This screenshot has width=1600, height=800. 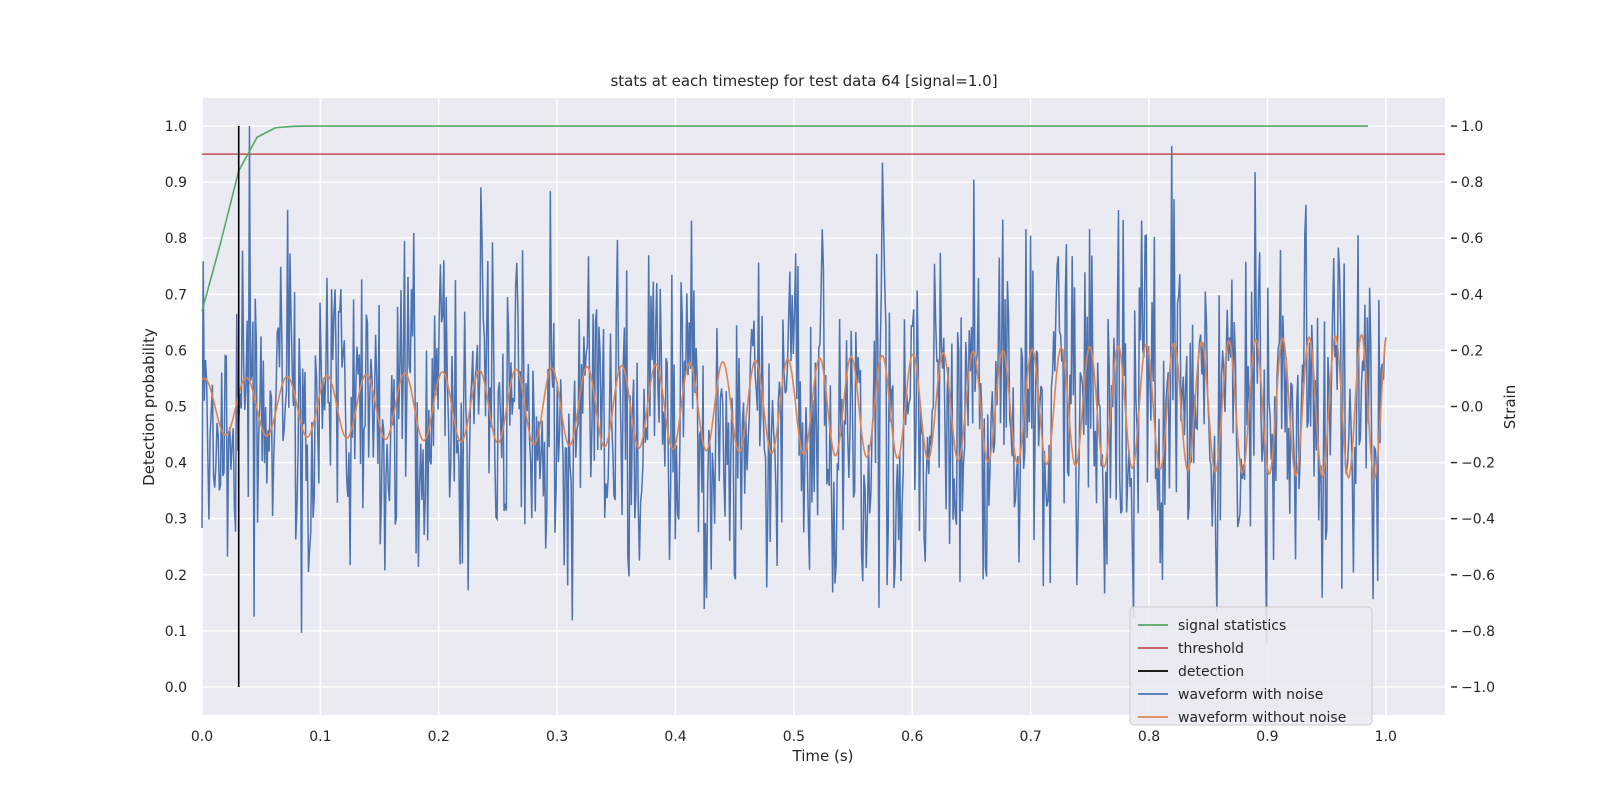 I want to click on y-tick-label-right: −0.2, so click(x=1478, y=464).